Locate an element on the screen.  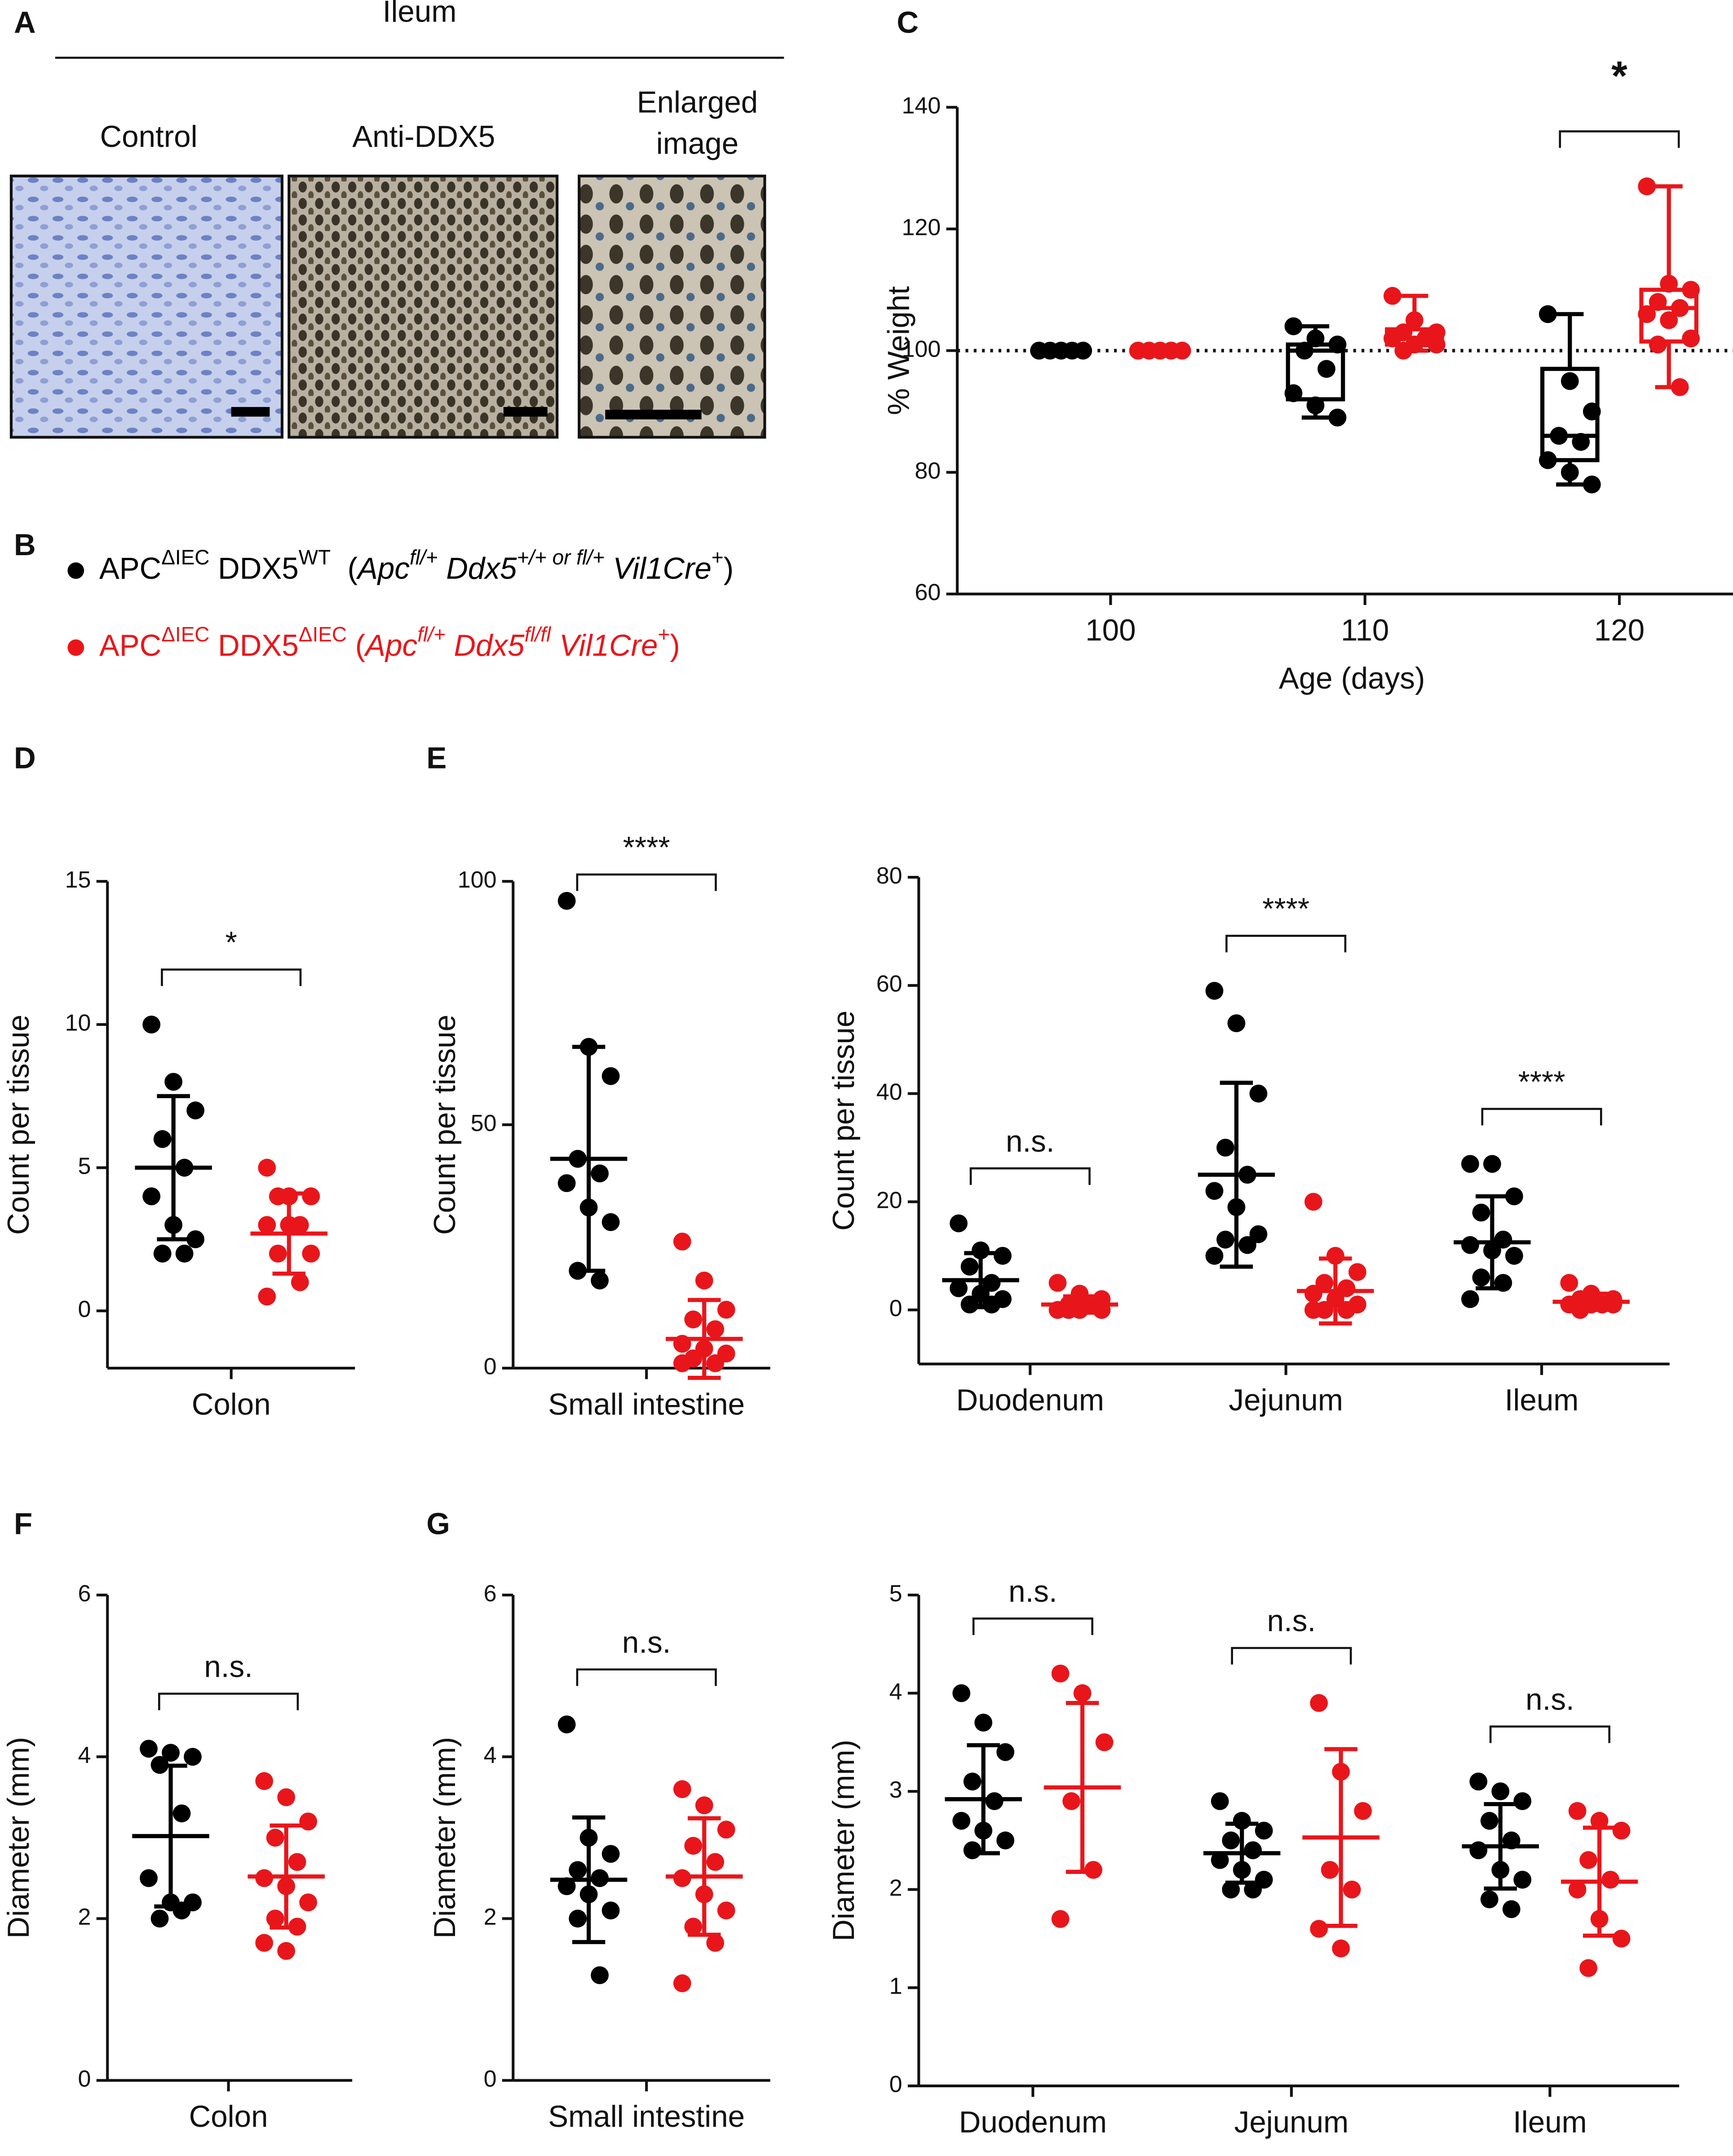
y-axis-label: Diameter (mm) is located at coordinates (18, 1838).